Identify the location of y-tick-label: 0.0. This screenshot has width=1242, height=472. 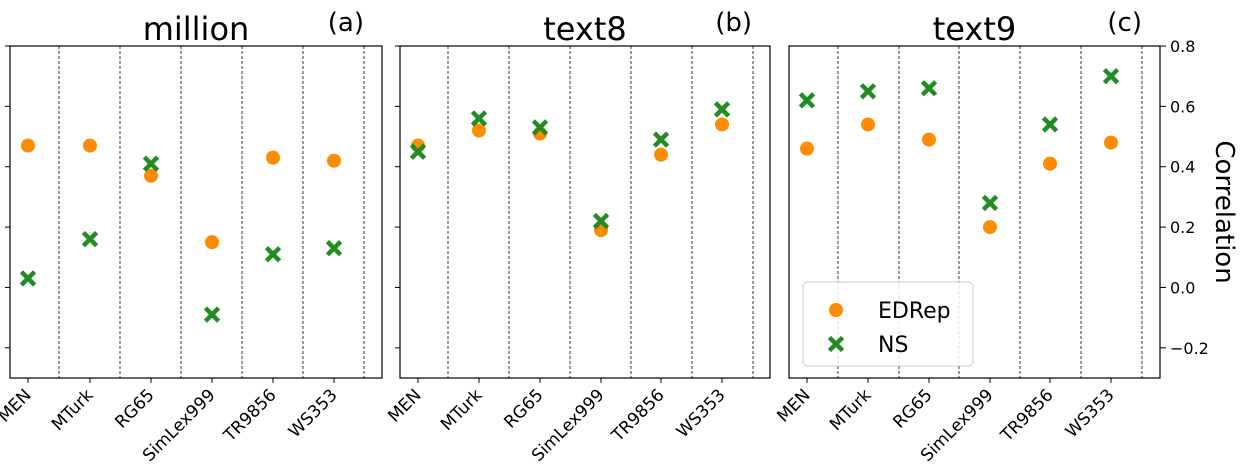
(1182, 287).